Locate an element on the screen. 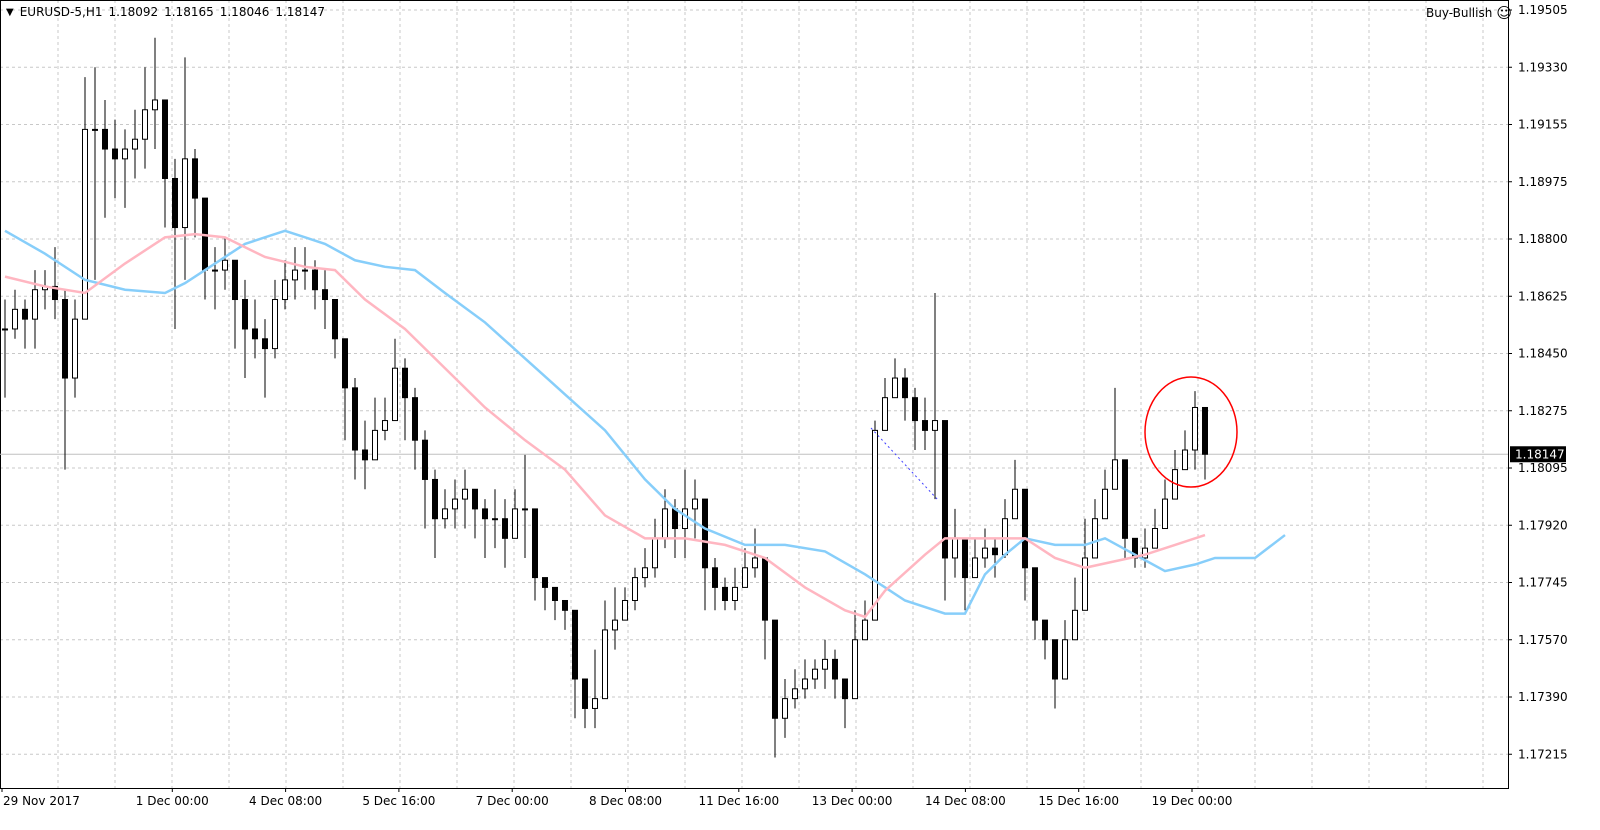  y-tick-label: 1.19155 is located at coordinates (1543, 125).